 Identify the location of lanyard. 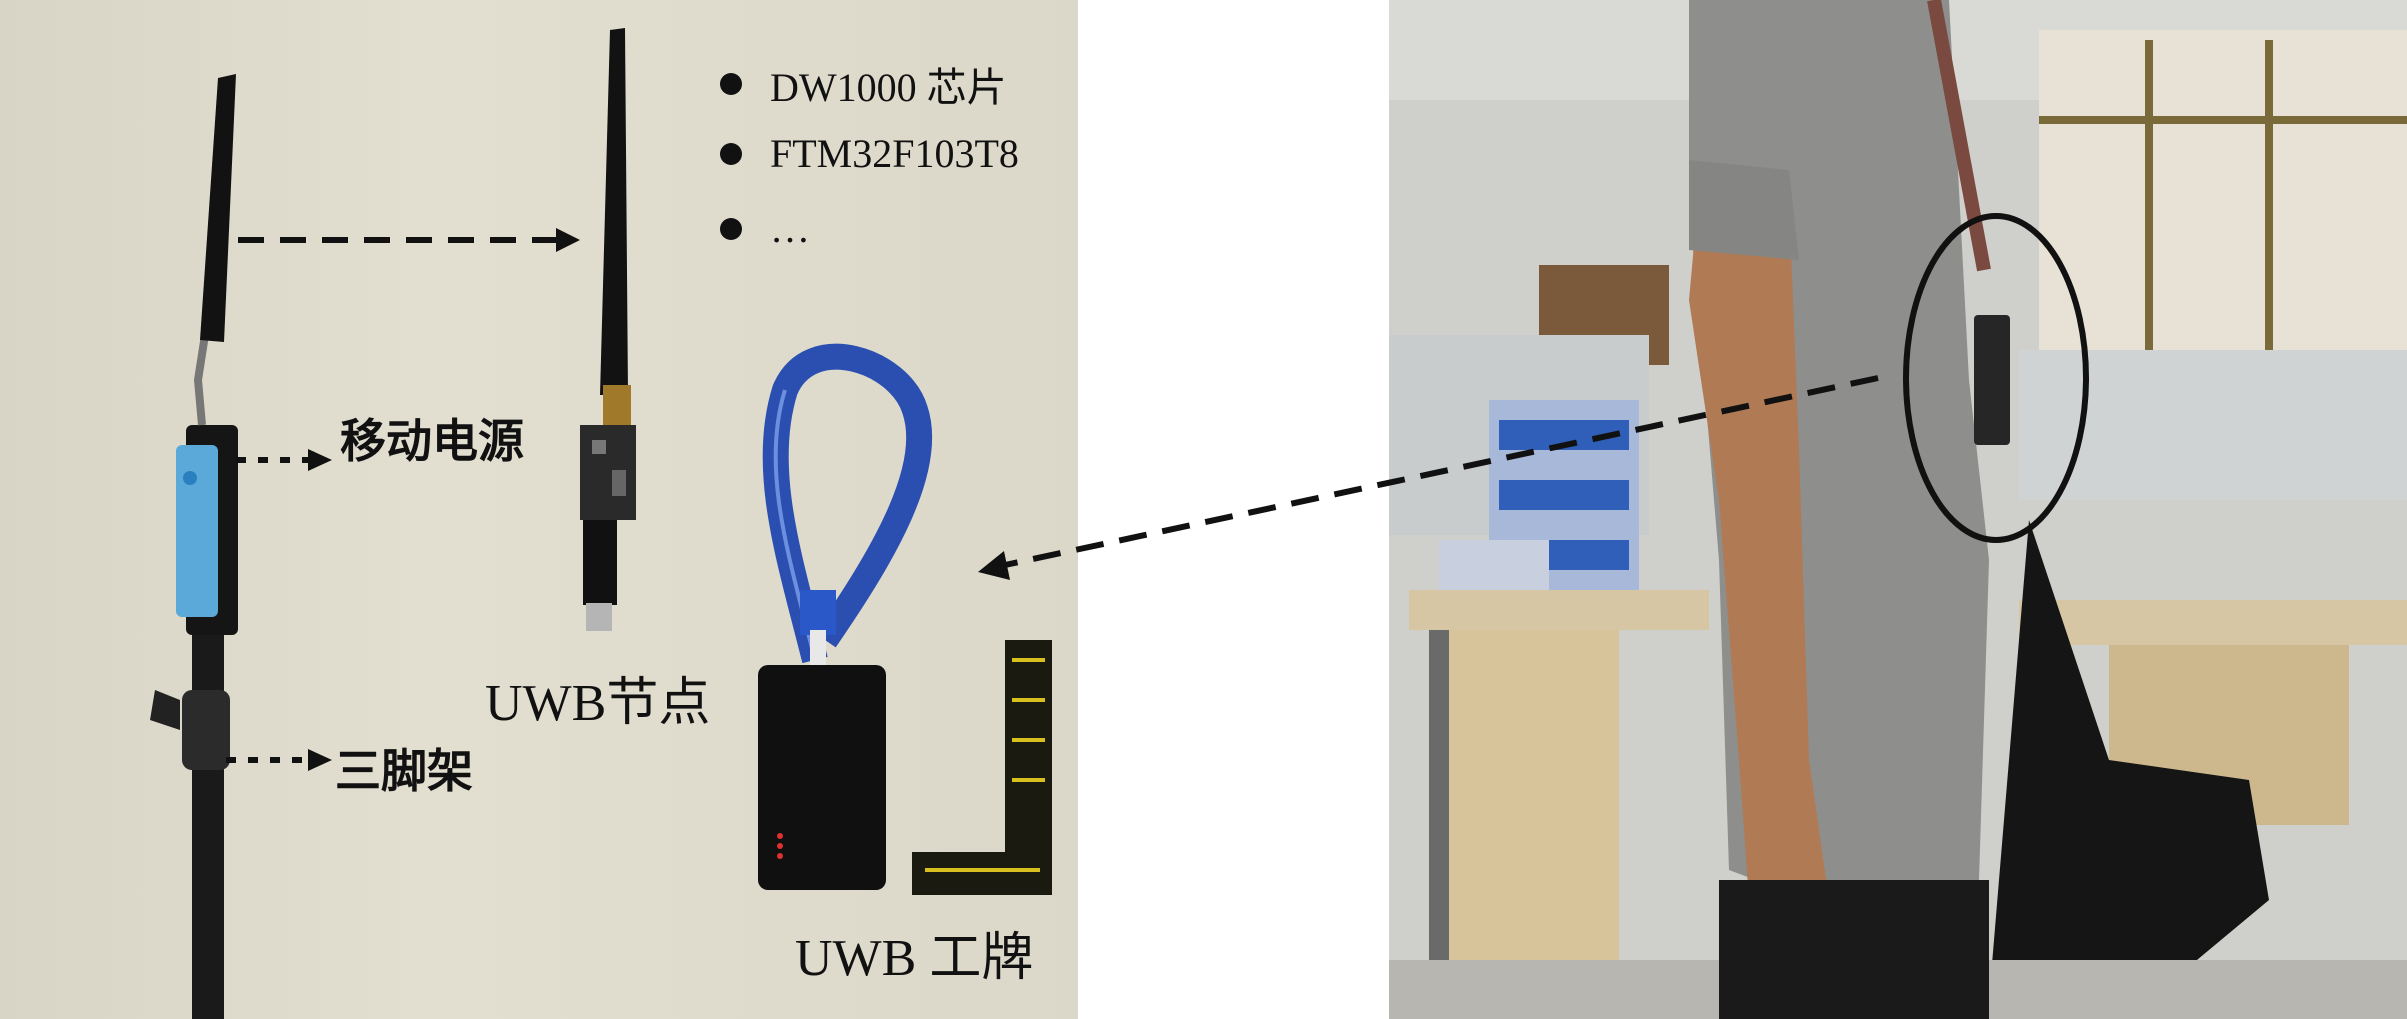
(847, 503).